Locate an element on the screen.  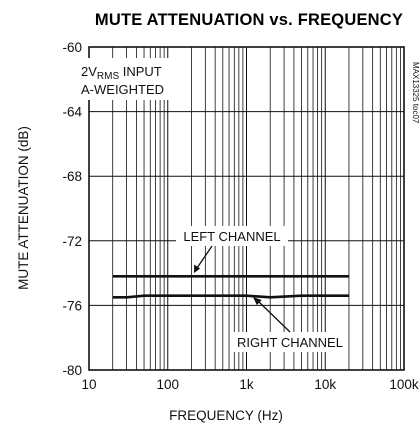
y-tick-labels: -60 -64 -68 -72 -76 -80 is located at coordinates (72, 209).